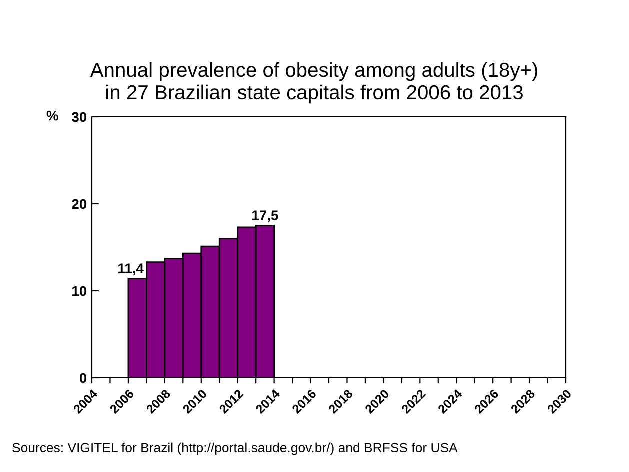  What do you see at coordinates (52, 115) in the screenshot?
I see `y-axis-title: %` at bounding box center [52, 115].